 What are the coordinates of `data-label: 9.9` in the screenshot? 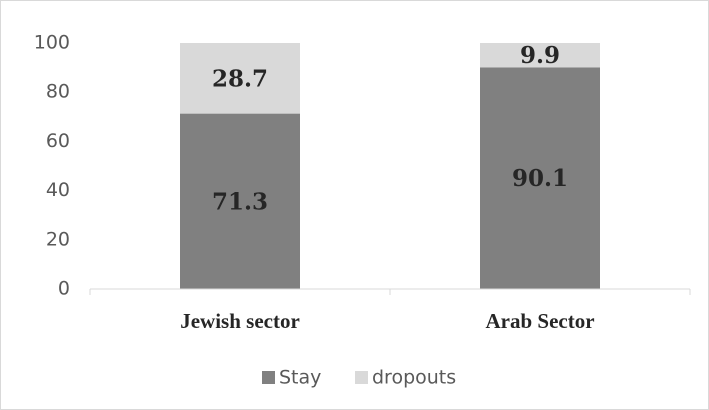 It's located at (540, 55).